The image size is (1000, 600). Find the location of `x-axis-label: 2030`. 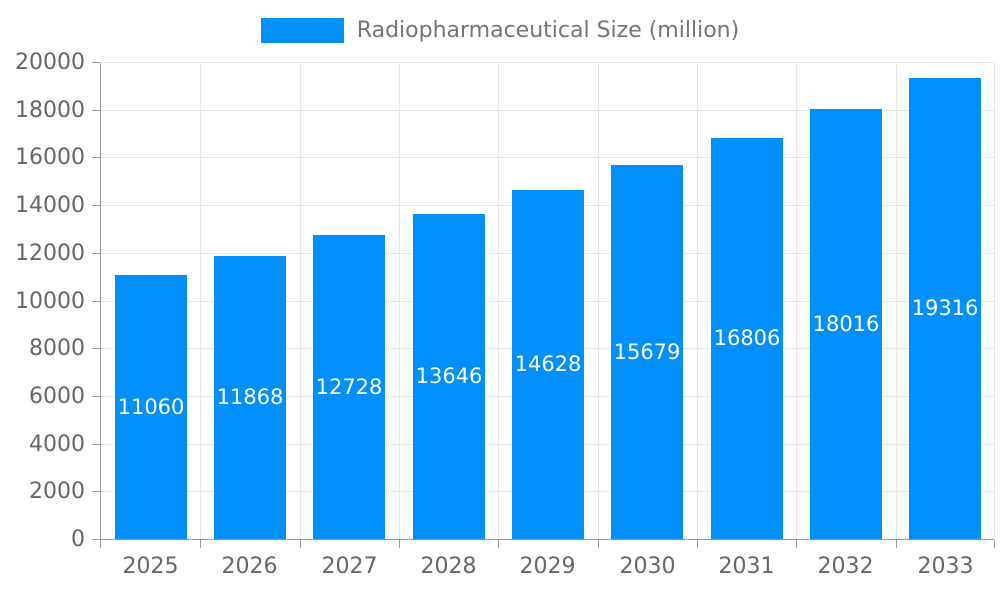

x-axis-label: 2030 is located at coordinates (647, 566).